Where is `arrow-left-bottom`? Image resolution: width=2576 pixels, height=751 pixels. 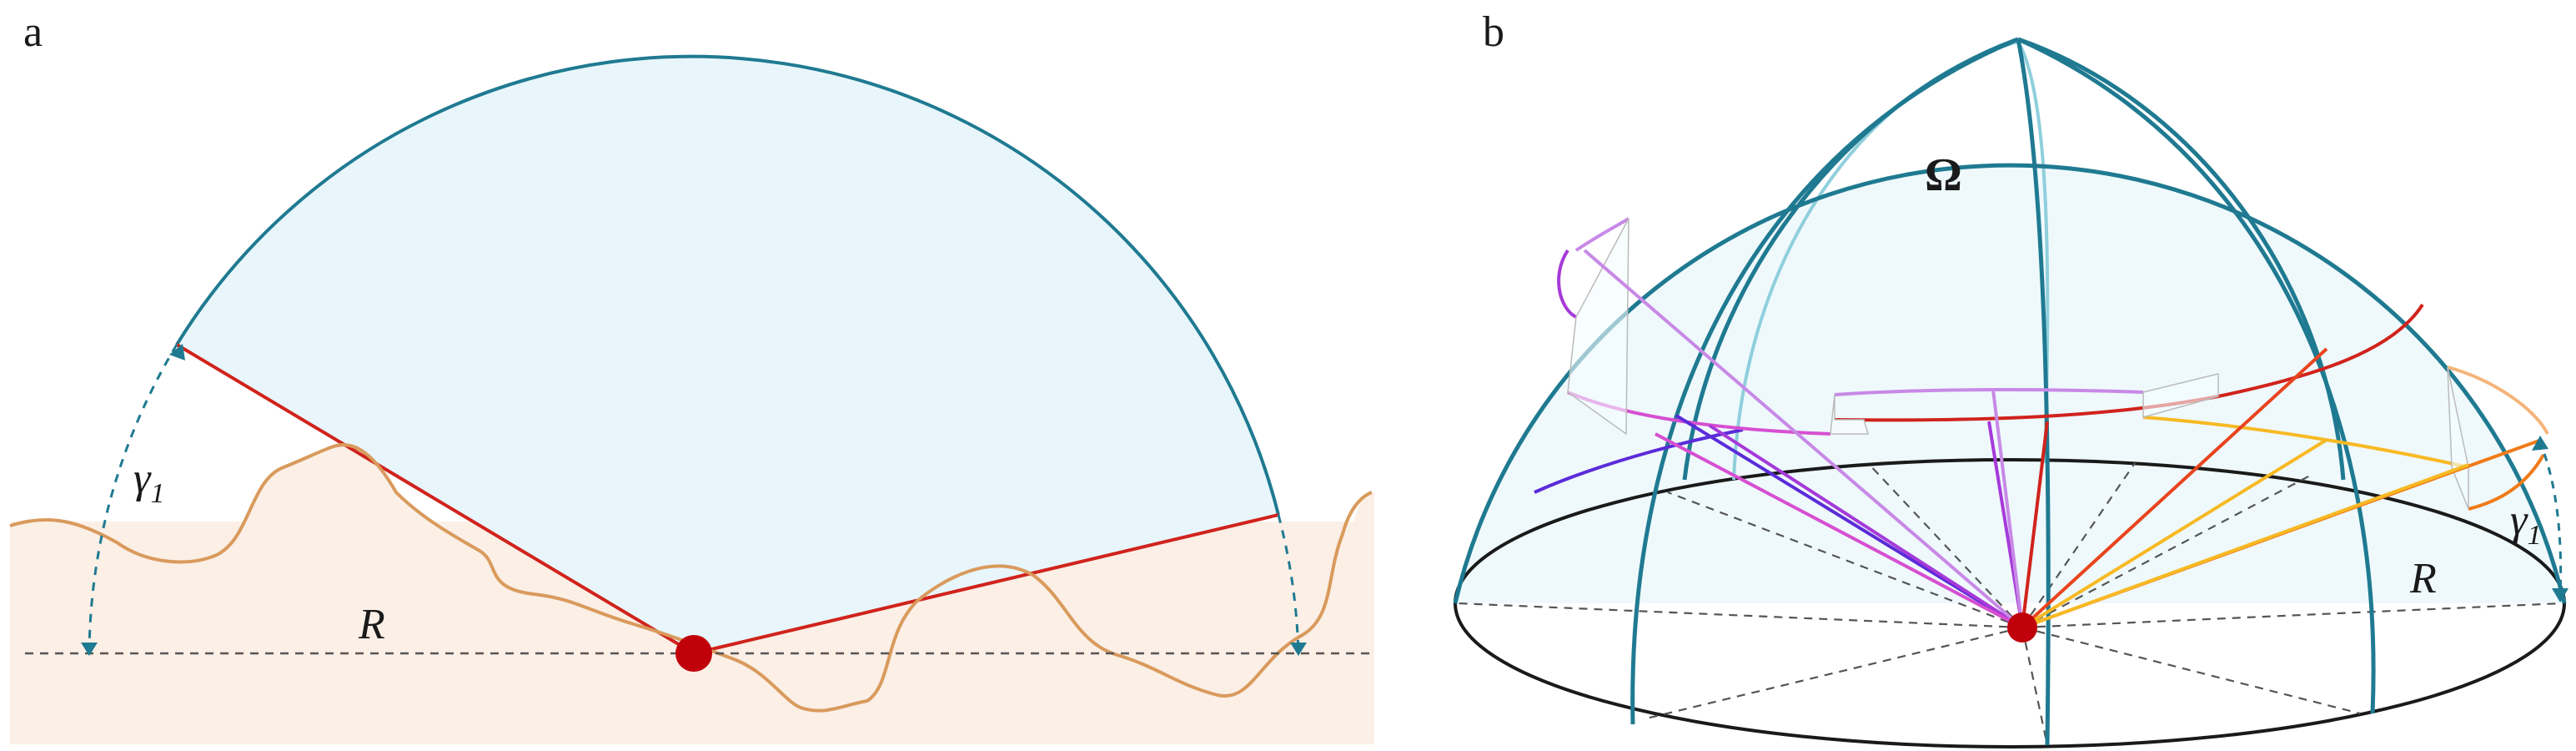
arrow-left-bottom is located at coordinates (89, 649).